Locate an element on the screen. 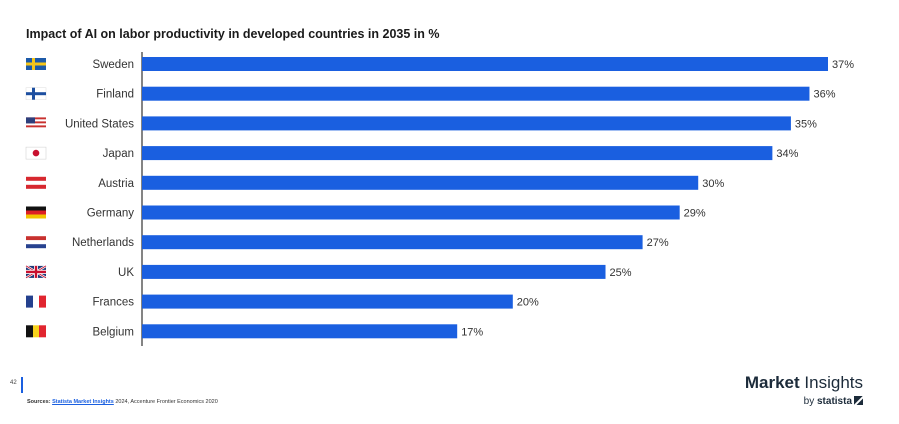 The image size is (899, 424). bar-finland is located at coordinates (476, 93).